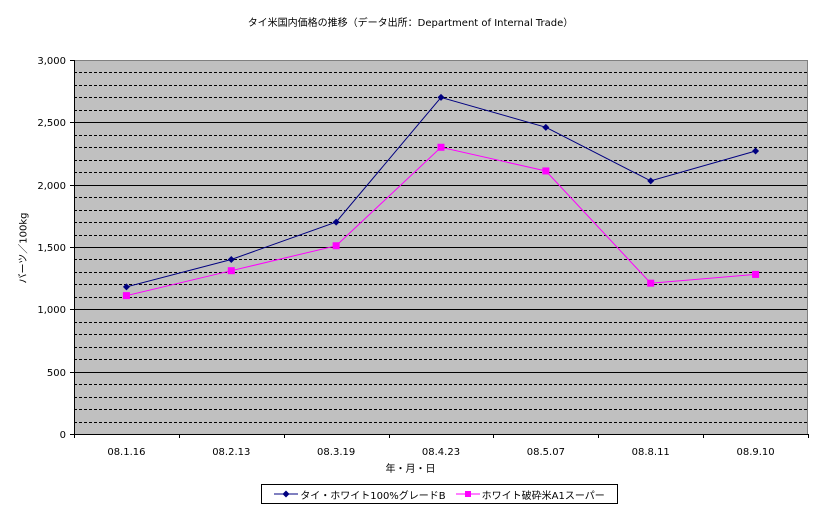 This screenshot has width=821, height=510. I want to click on y-tick-label: 1,000, so click(51, 310).